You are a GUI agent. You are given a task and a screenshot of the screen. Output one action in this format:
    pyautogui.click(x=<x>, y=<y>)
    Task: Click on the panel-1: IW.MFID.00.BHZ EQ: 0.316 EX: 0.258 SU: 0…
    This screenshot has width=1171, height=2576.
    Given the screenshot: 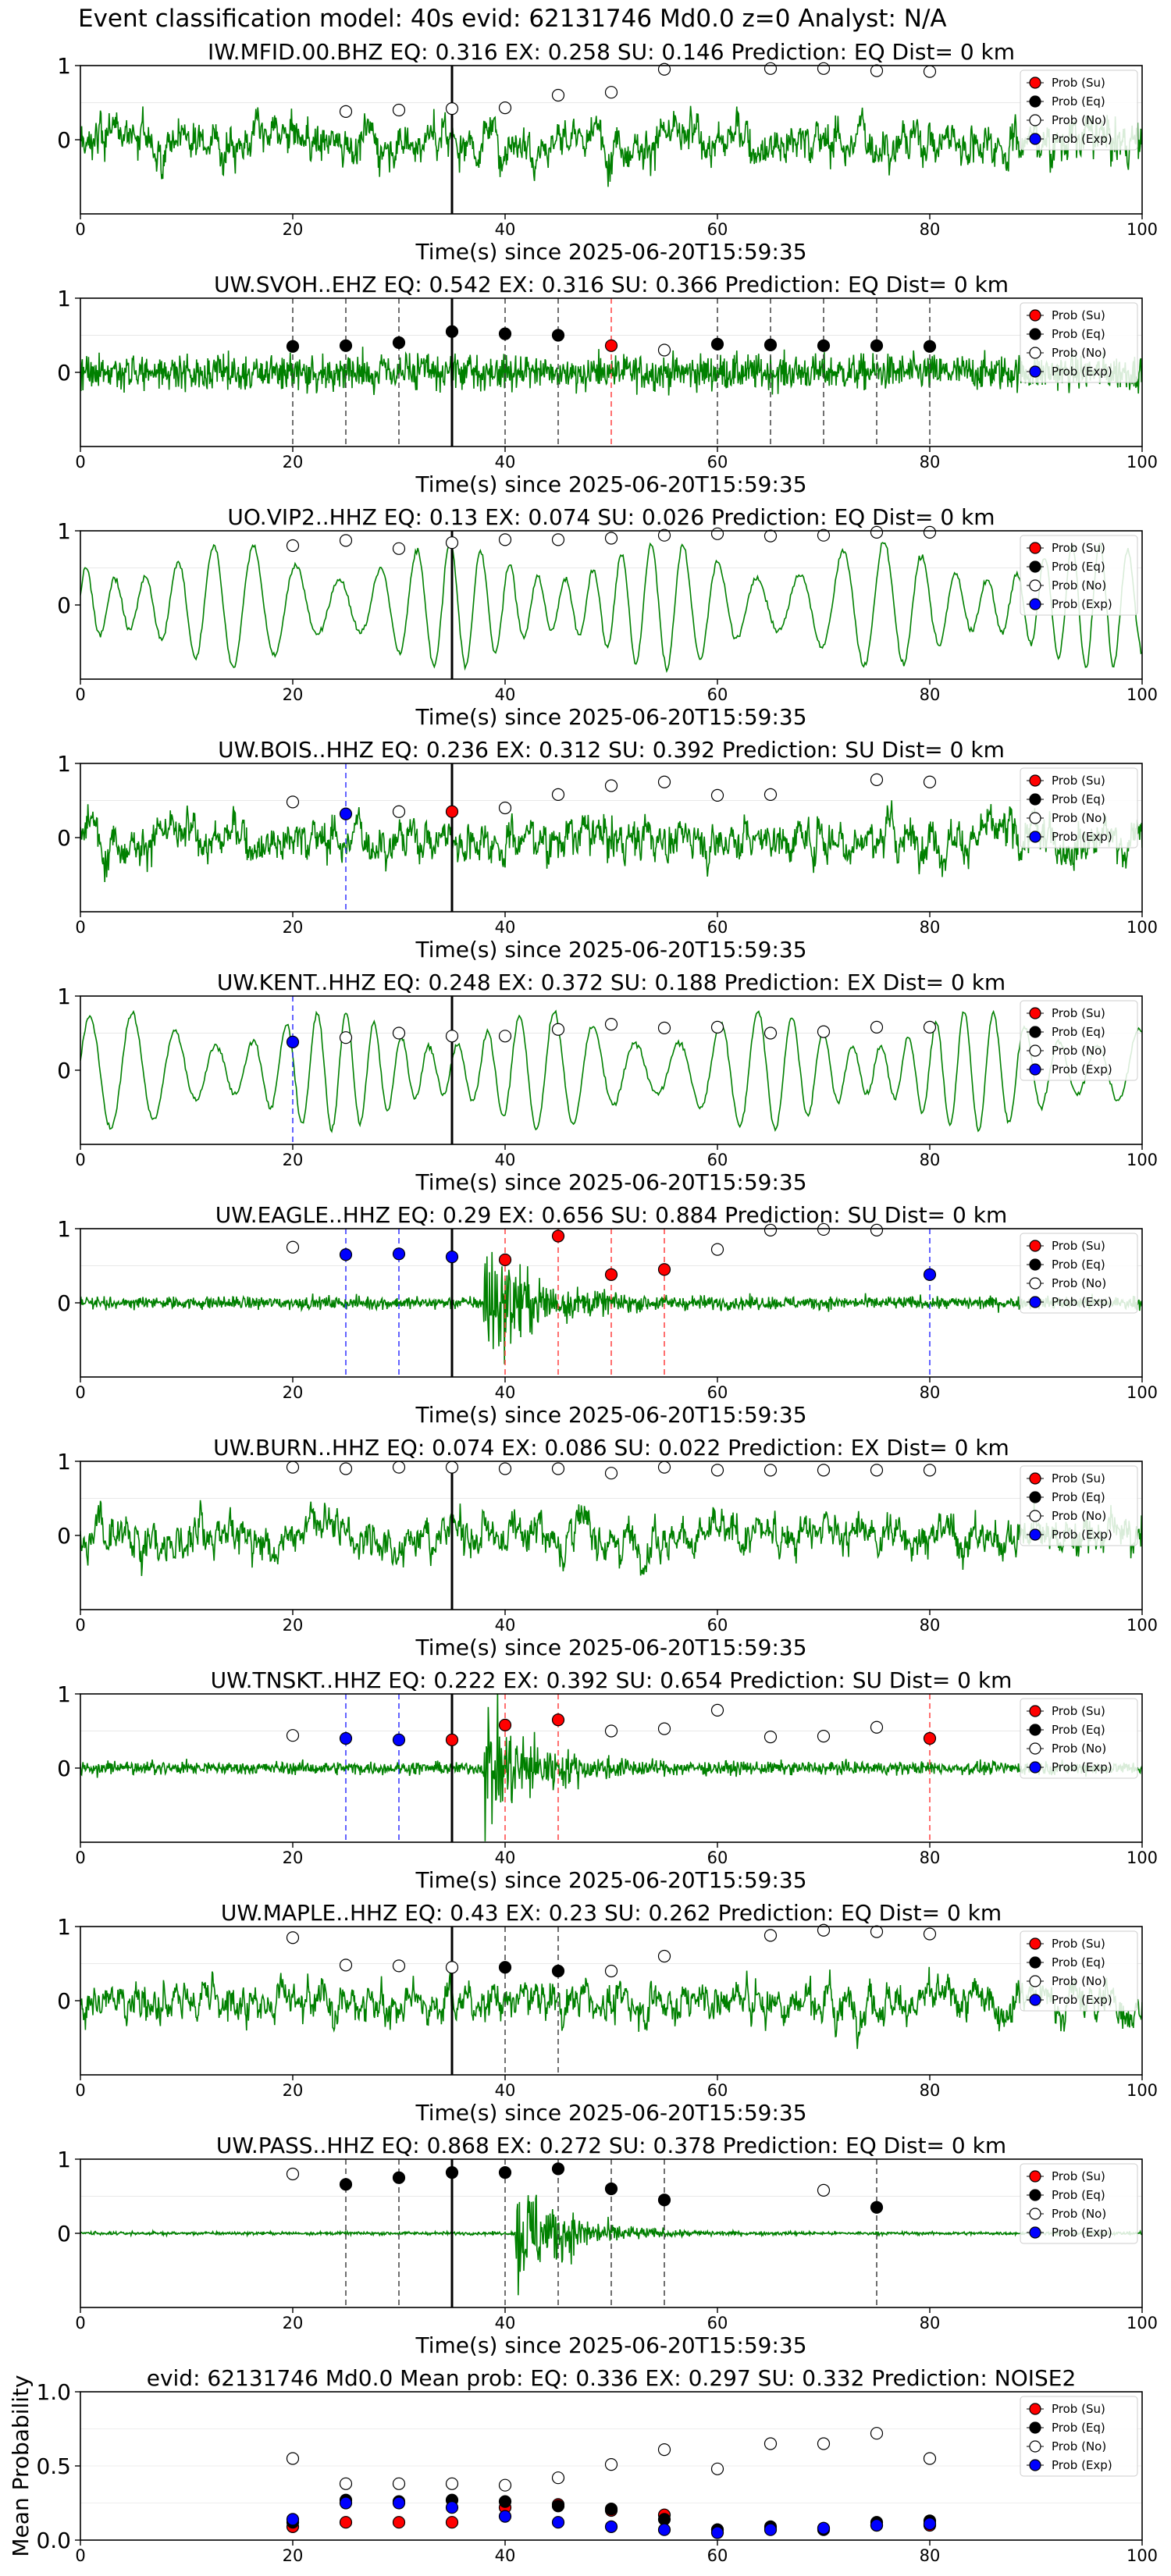 What is the action you would take?
    pyautogui.click(x=607, y=152)
    